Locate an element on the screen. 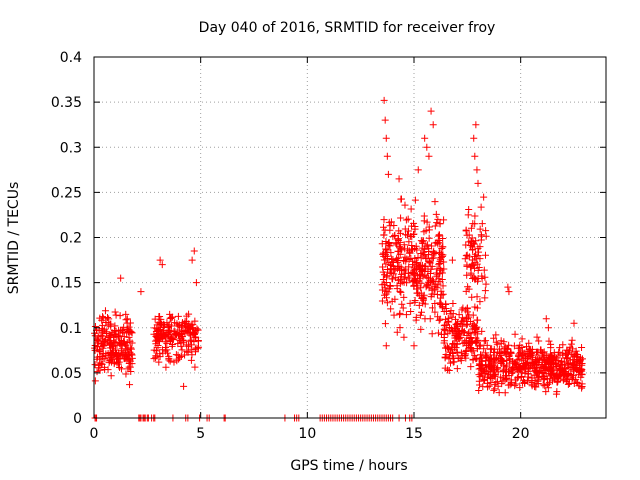 This screenshot has height=480, width=640. x-tick-label: 10 is located at coordinates (307, 434).